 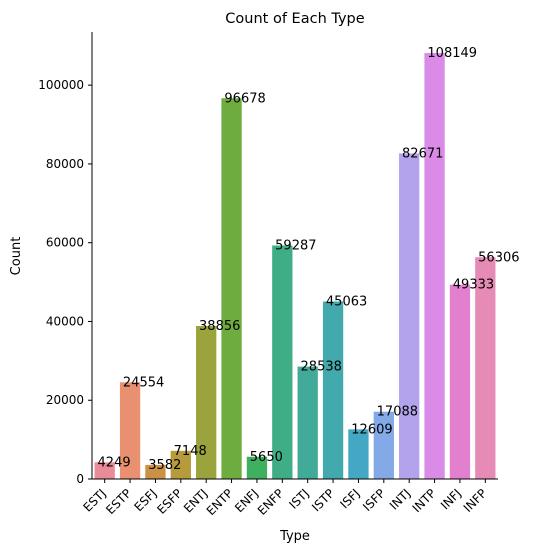 I want to click on x-tick-label-intj: INTJ, so click(x=400, y=499).